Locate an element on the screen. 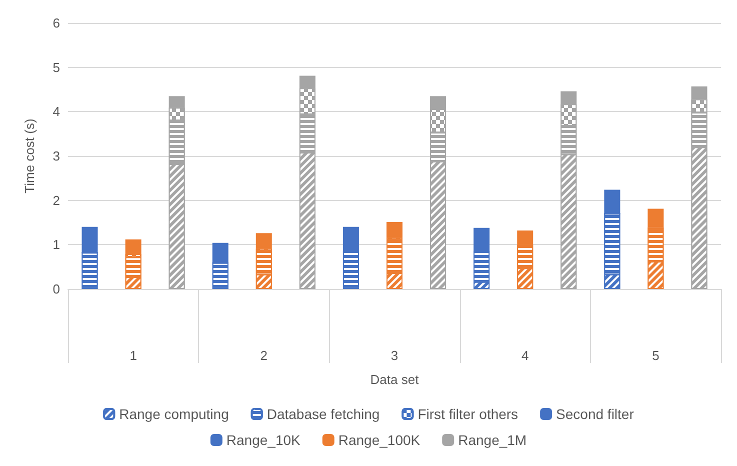 The width and height of the screenshot is (737, 466). legend-label: Range_10K is located at coordinates (264, 440).